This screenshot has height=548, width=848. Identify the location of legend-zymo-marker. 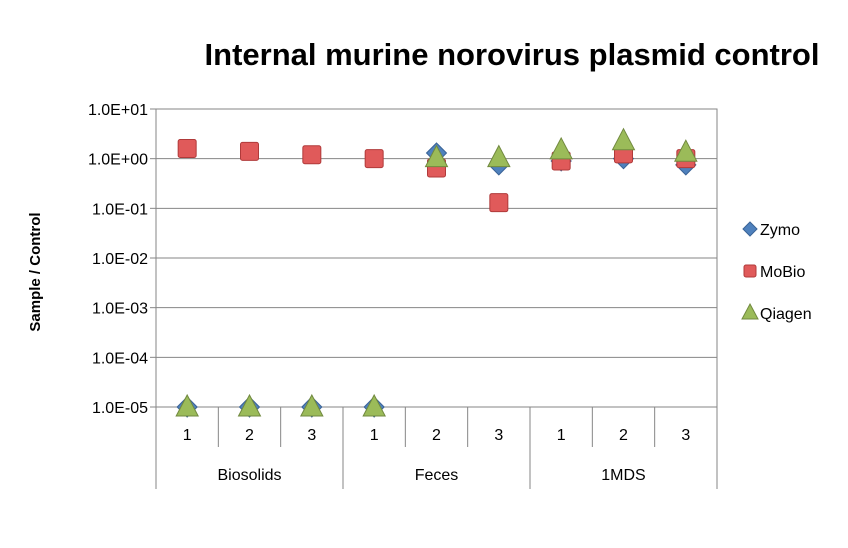
(750, 229).